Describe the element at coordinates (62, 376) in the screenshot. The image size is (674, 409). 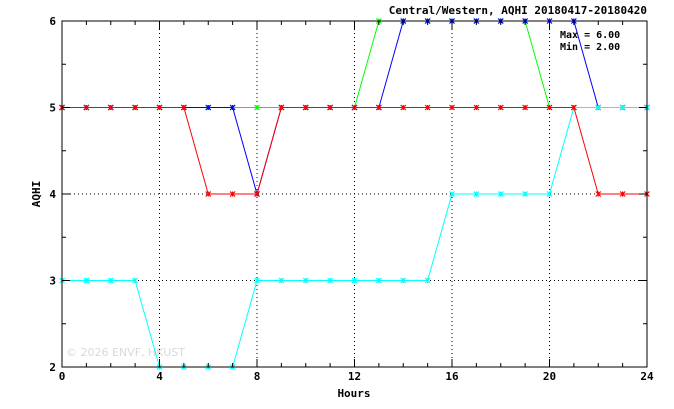
I see `x-tick-label: 0` at that location.